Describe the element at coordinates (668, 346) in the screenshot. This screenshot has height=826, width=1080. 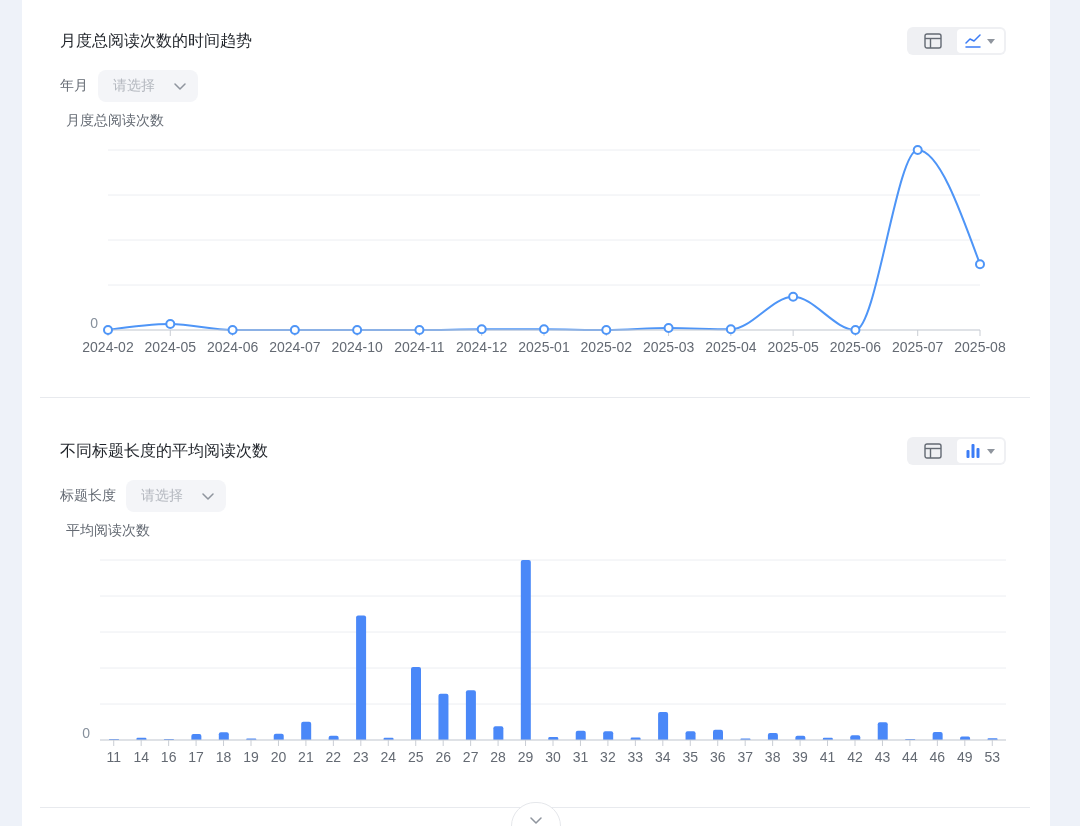
I see `x-tick-label: 2025-03` at that location.